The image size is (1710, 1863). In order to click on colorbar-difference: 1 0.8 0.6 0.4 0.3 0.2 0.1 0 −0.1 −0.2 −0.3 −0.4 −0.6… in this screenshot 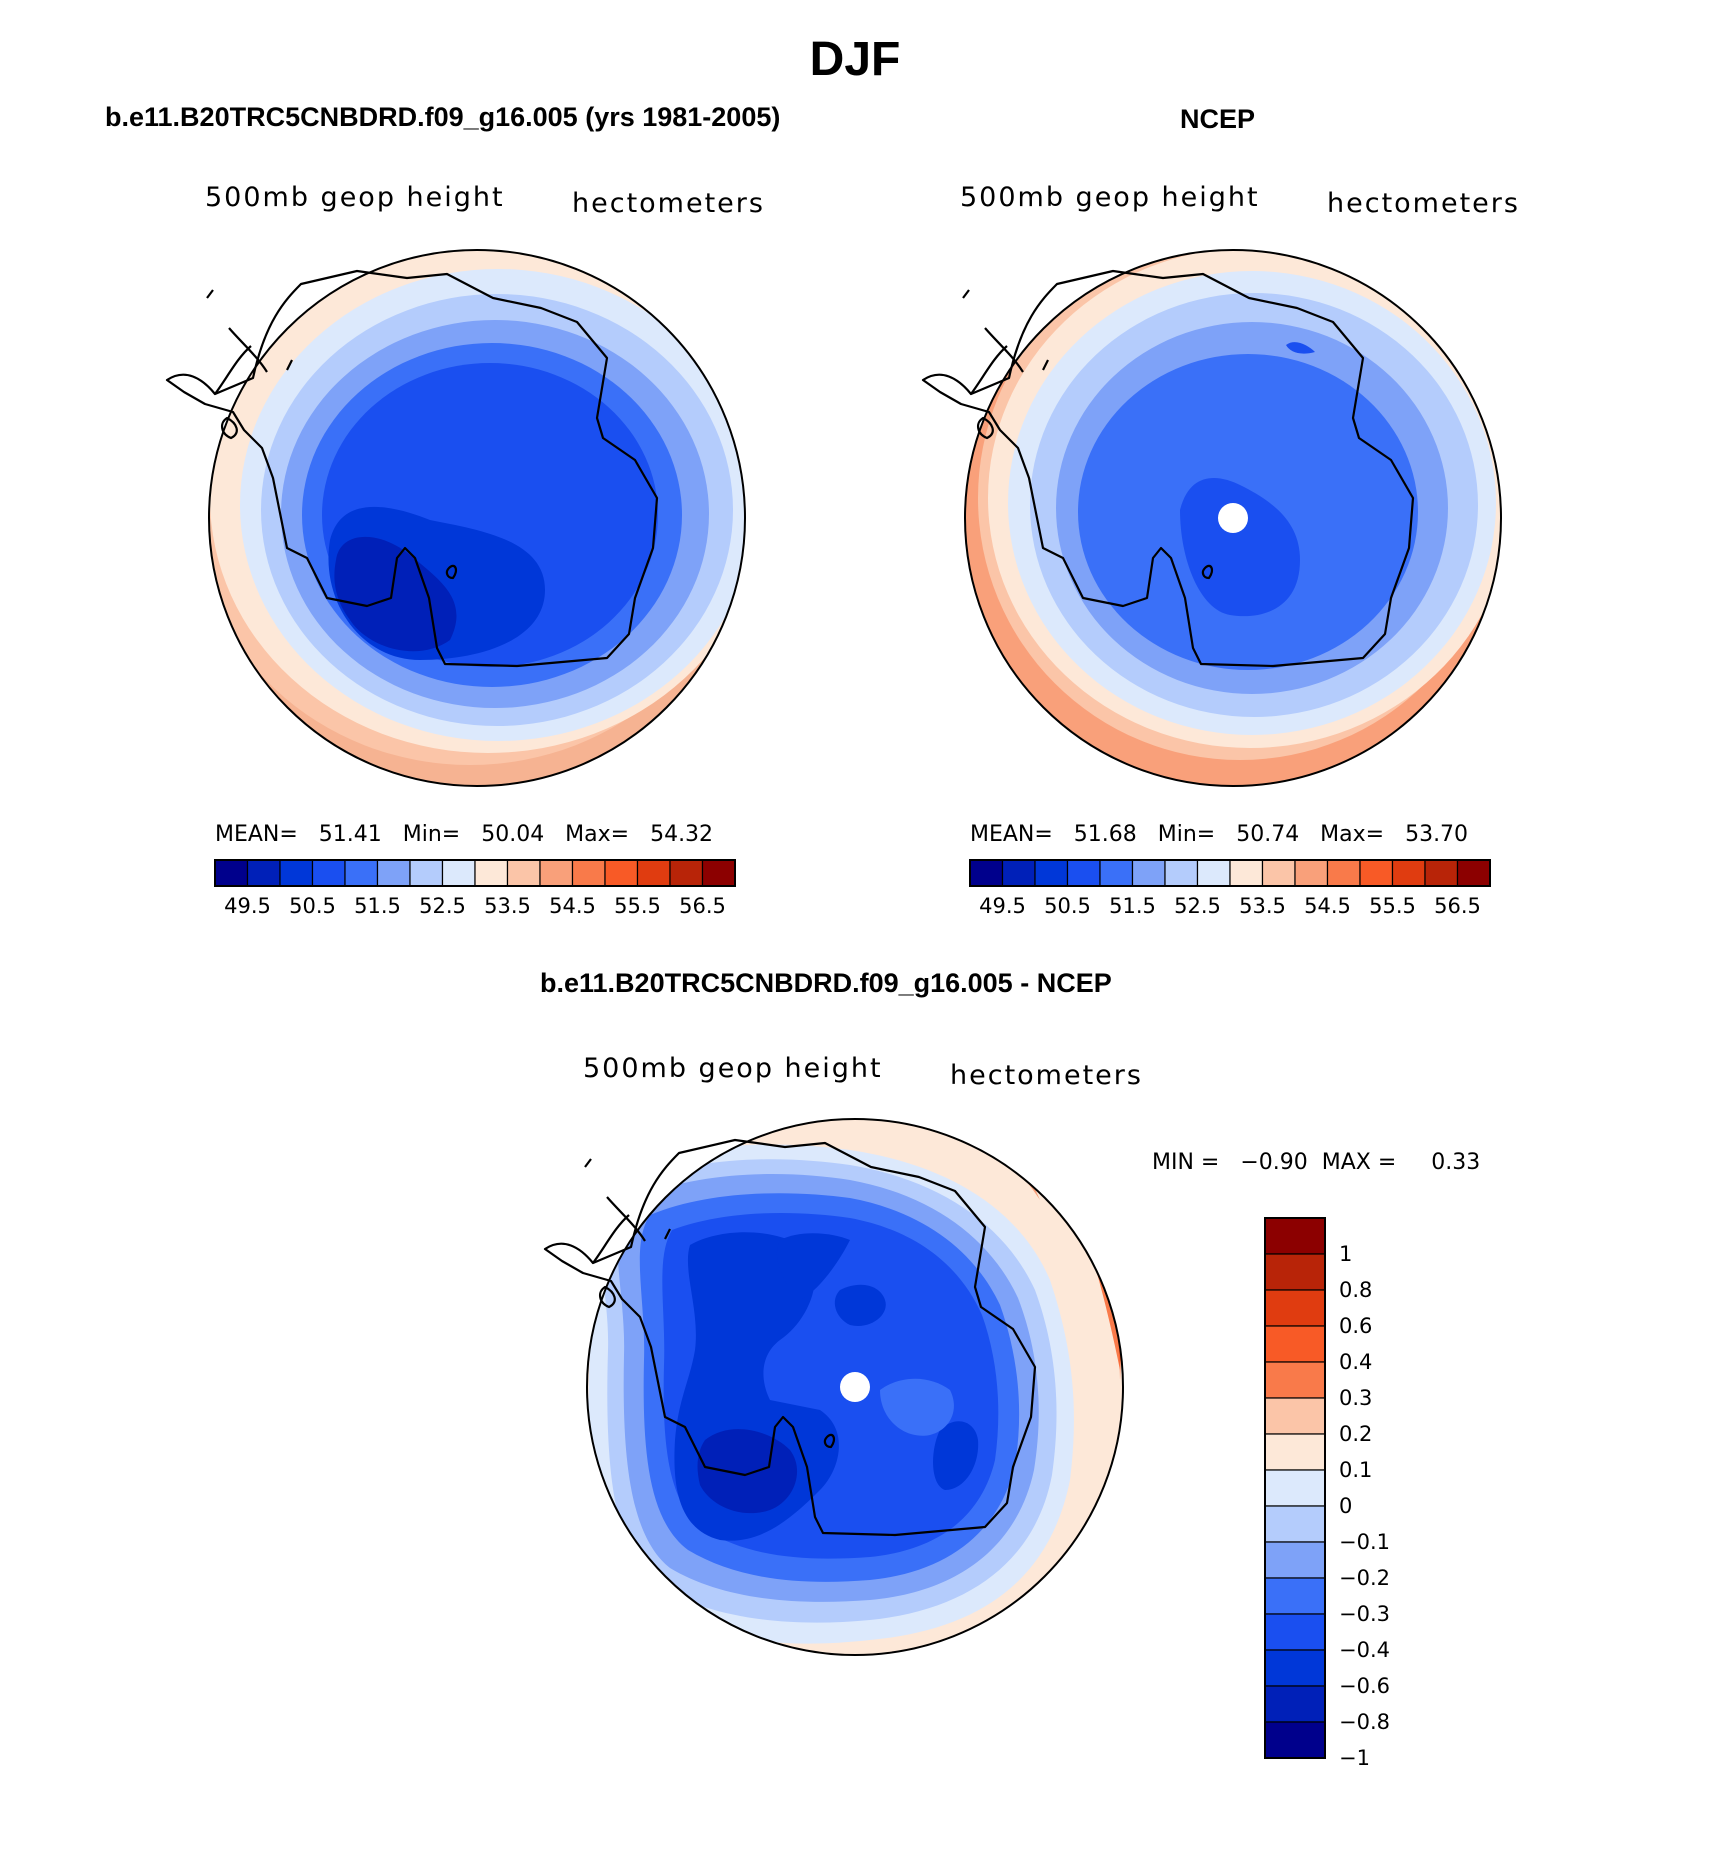, I will do `click(1327, 1493)`.